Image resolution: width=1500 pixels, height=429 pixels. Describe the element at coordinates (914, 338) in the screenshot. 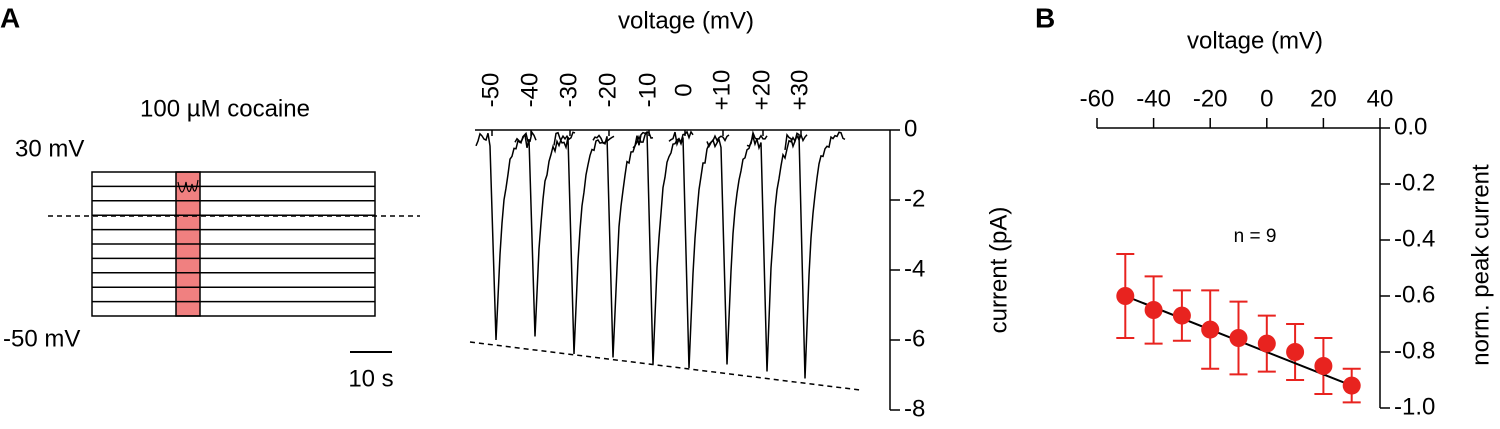

I see `y-tick-label: -6` at that location.